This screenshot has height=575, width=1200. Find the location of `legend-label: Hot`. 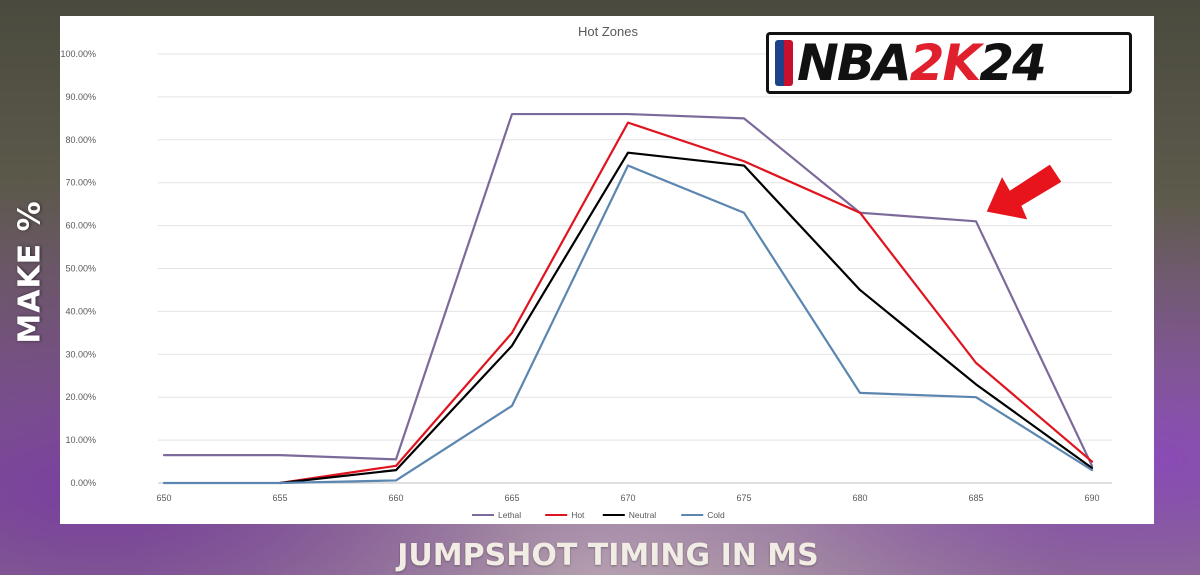

legend-label: Hot is located at coordinates (578, 515).